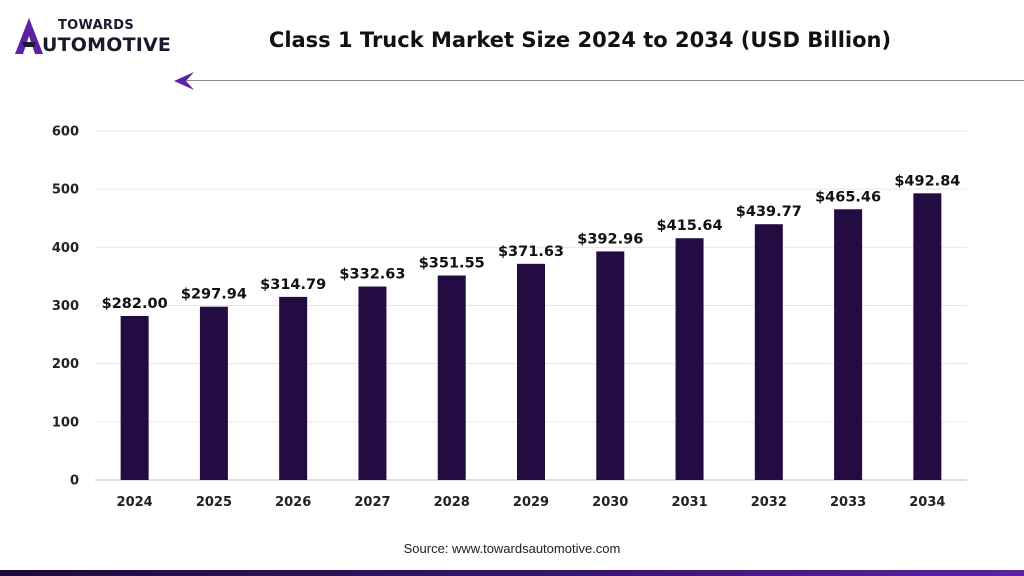 The width and height of the screenshot is (1024, 576). I want to click on x-tick-label: 2027, so click(372, 502).